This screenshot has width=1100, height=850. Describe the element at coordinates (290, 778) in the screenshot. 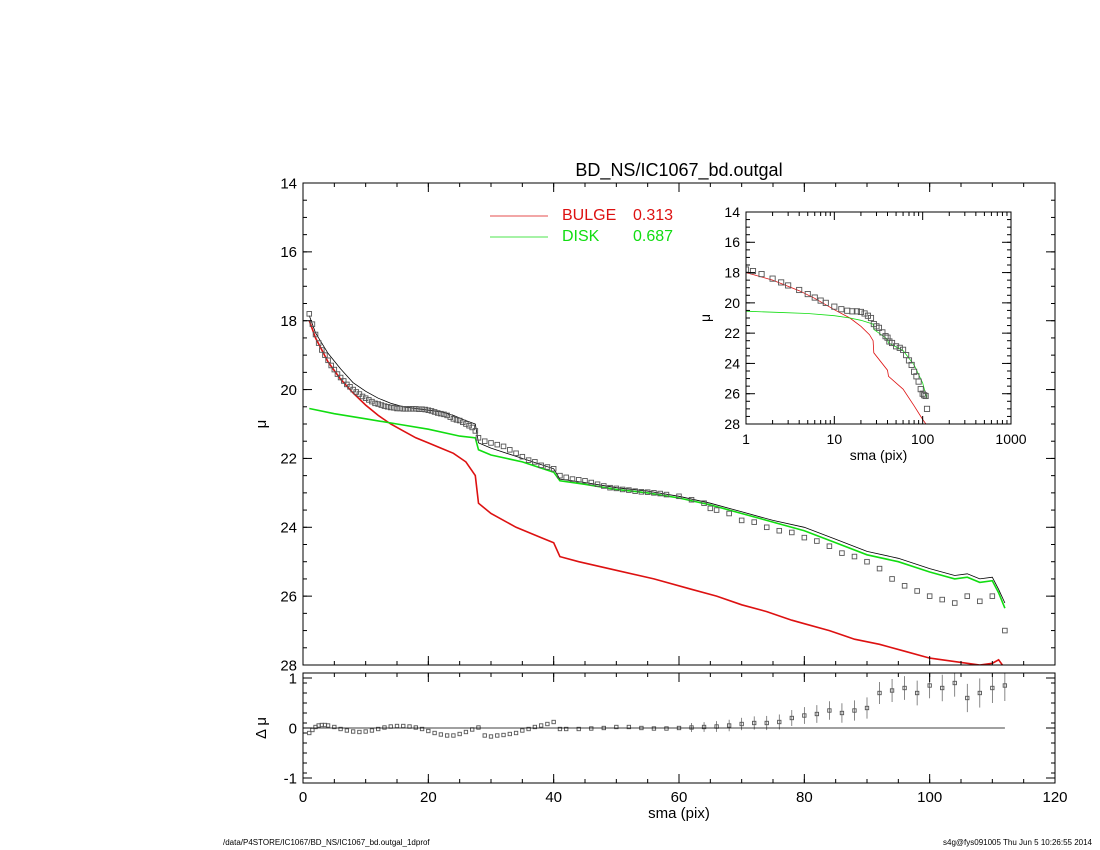

I see `y-tick-label: -1` at that location.